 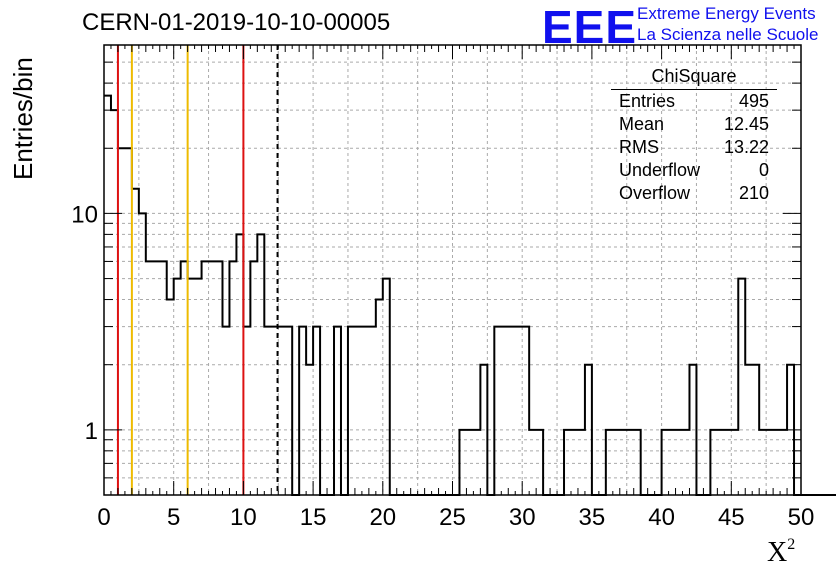 I want to click on chart-title: CERN-01-2019-10-10-00005, so click(x=236, y=22).